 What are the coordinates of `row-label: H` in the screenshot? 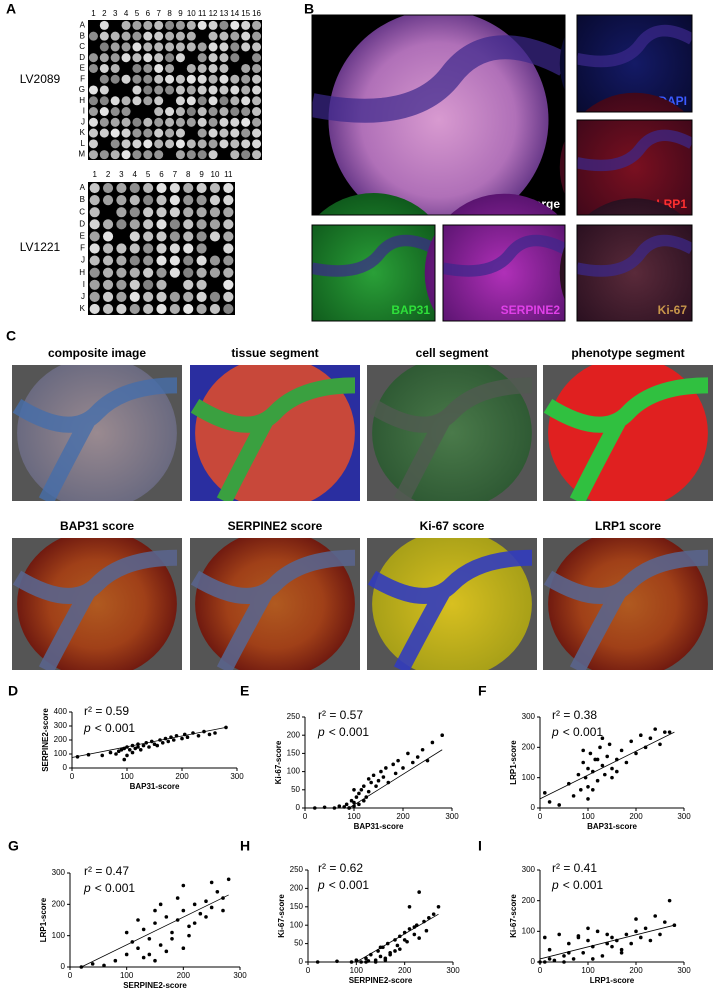 It's located at (82, 100).